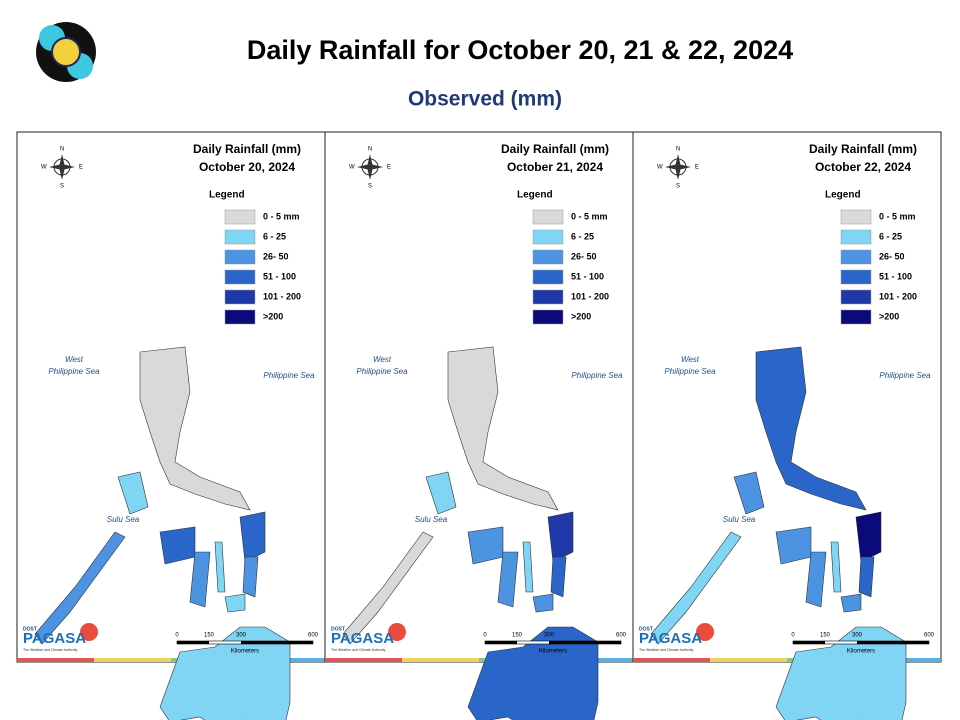 This screenshot has width=960, height=720. Describe the element at coordinates (485, 99) in the screenshot. I see `subtitle: Observed (mm)` at that location.